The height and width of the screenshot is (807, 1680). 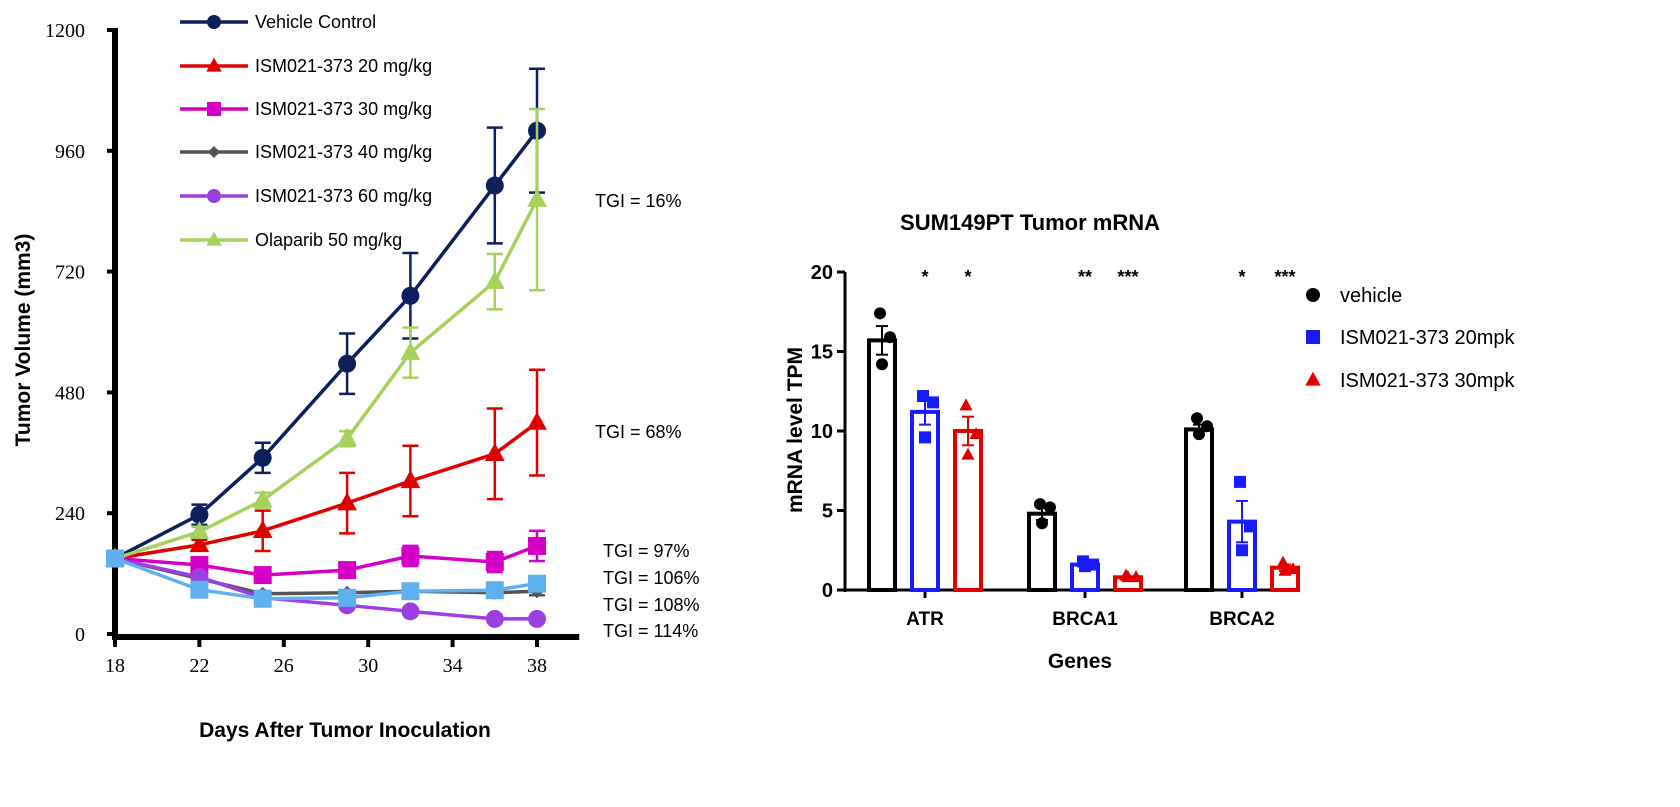 I want to click on x-tick-label: 18, so click(x=115, y=666).